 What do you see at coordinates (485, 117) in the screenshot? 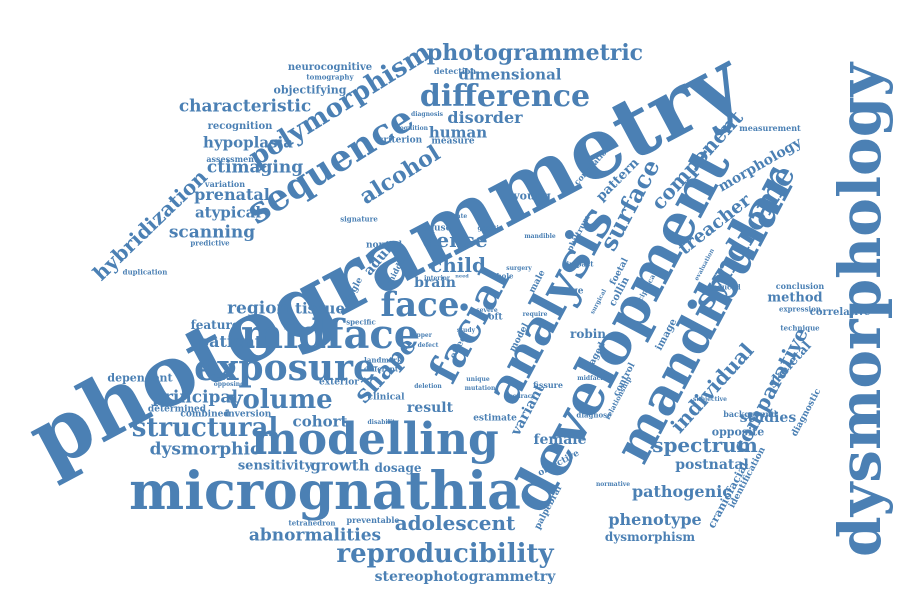
I see `word: disorder` at bounding box center [485, 117].